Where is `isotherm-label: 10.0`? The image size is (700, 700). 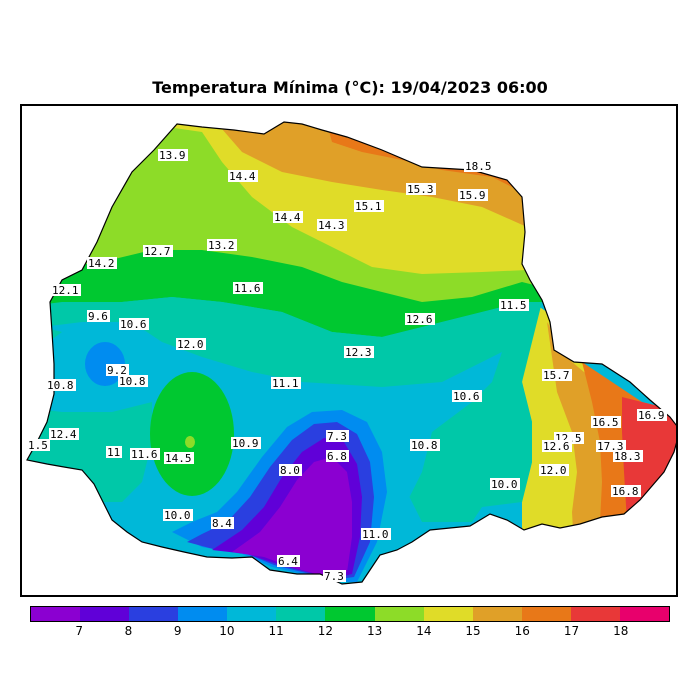 isotherm-label: 10.0 is located at coordinates (505, 484).